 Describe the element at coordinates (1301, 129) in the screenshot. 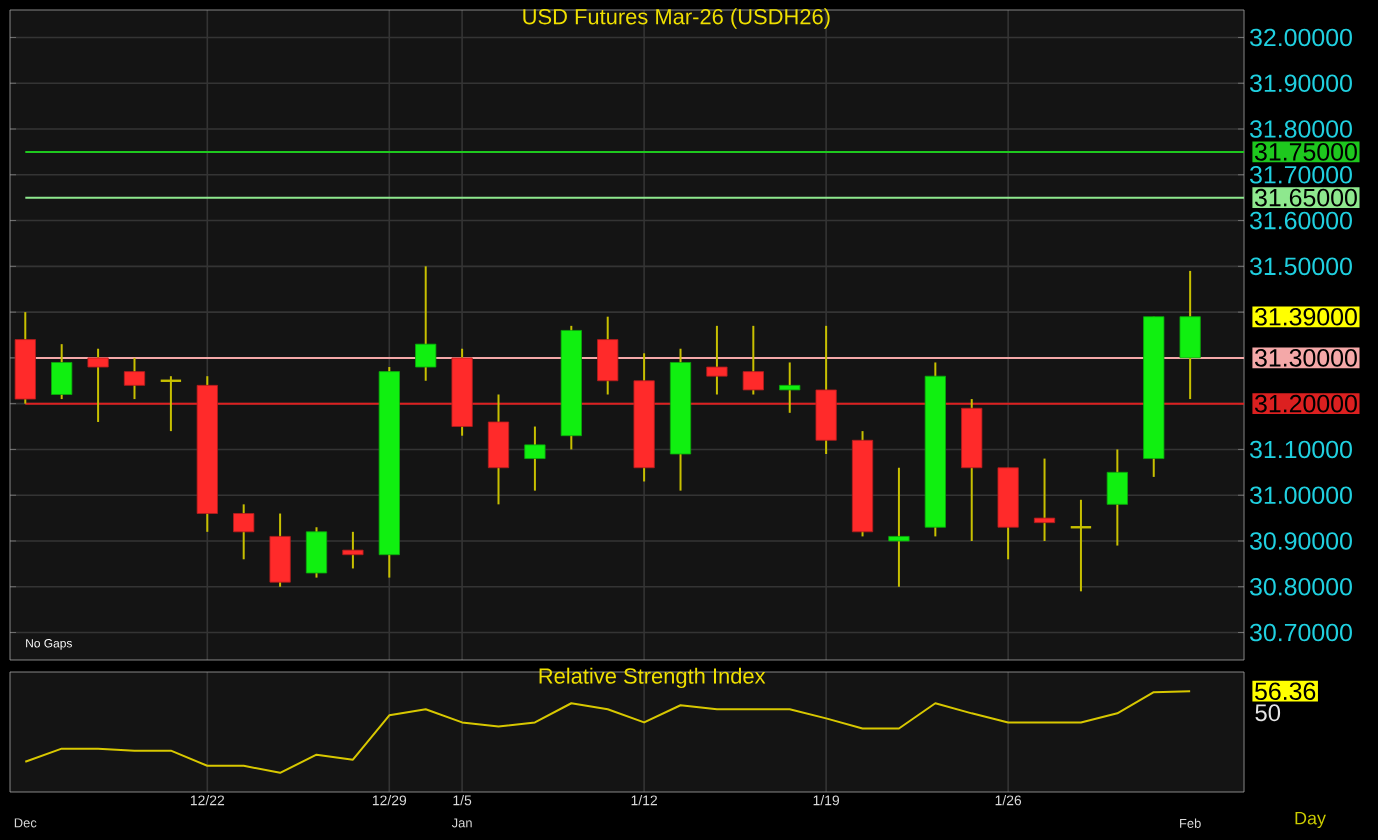

I see `y-tick-label: 31.80000` at that location.